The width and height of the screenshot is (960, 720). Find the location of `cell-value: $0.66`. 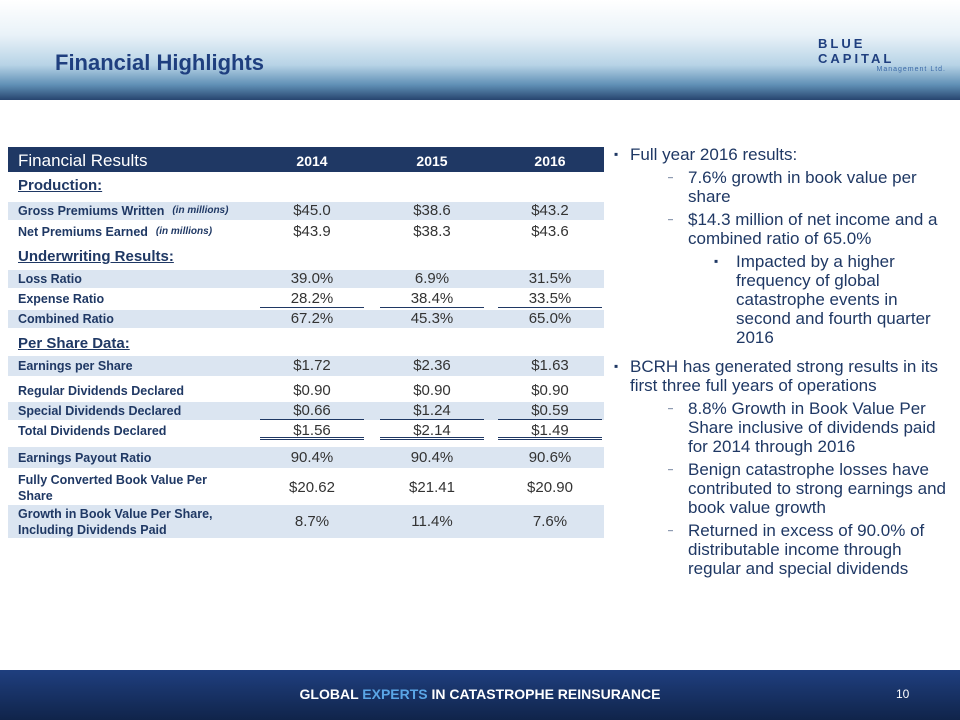

cell-value: $0.66 is located at coordinates (312, 411).